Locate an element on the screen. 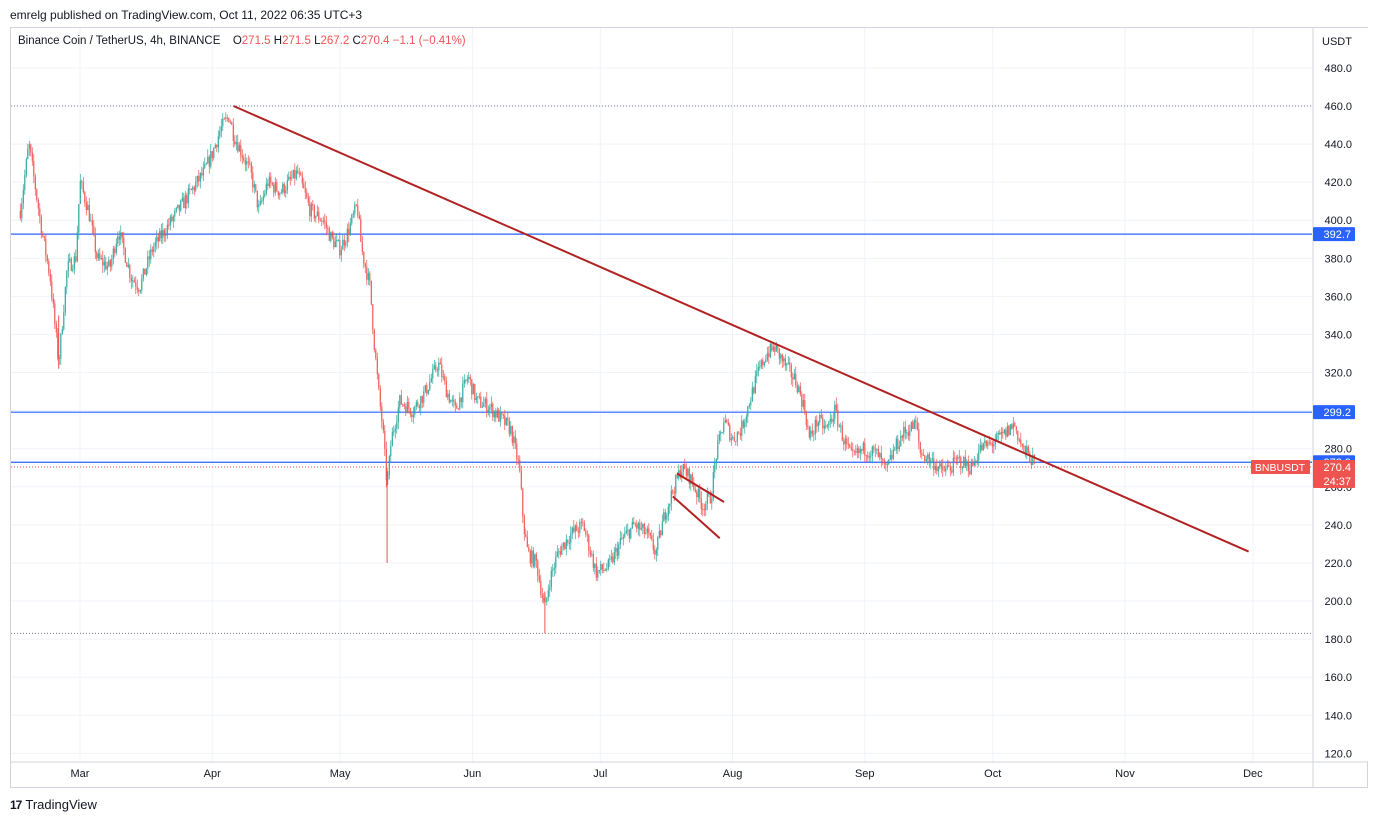 The image size is (1379, 823). tradingview-logo-icon: 17 is located at coordinates (16, 804).